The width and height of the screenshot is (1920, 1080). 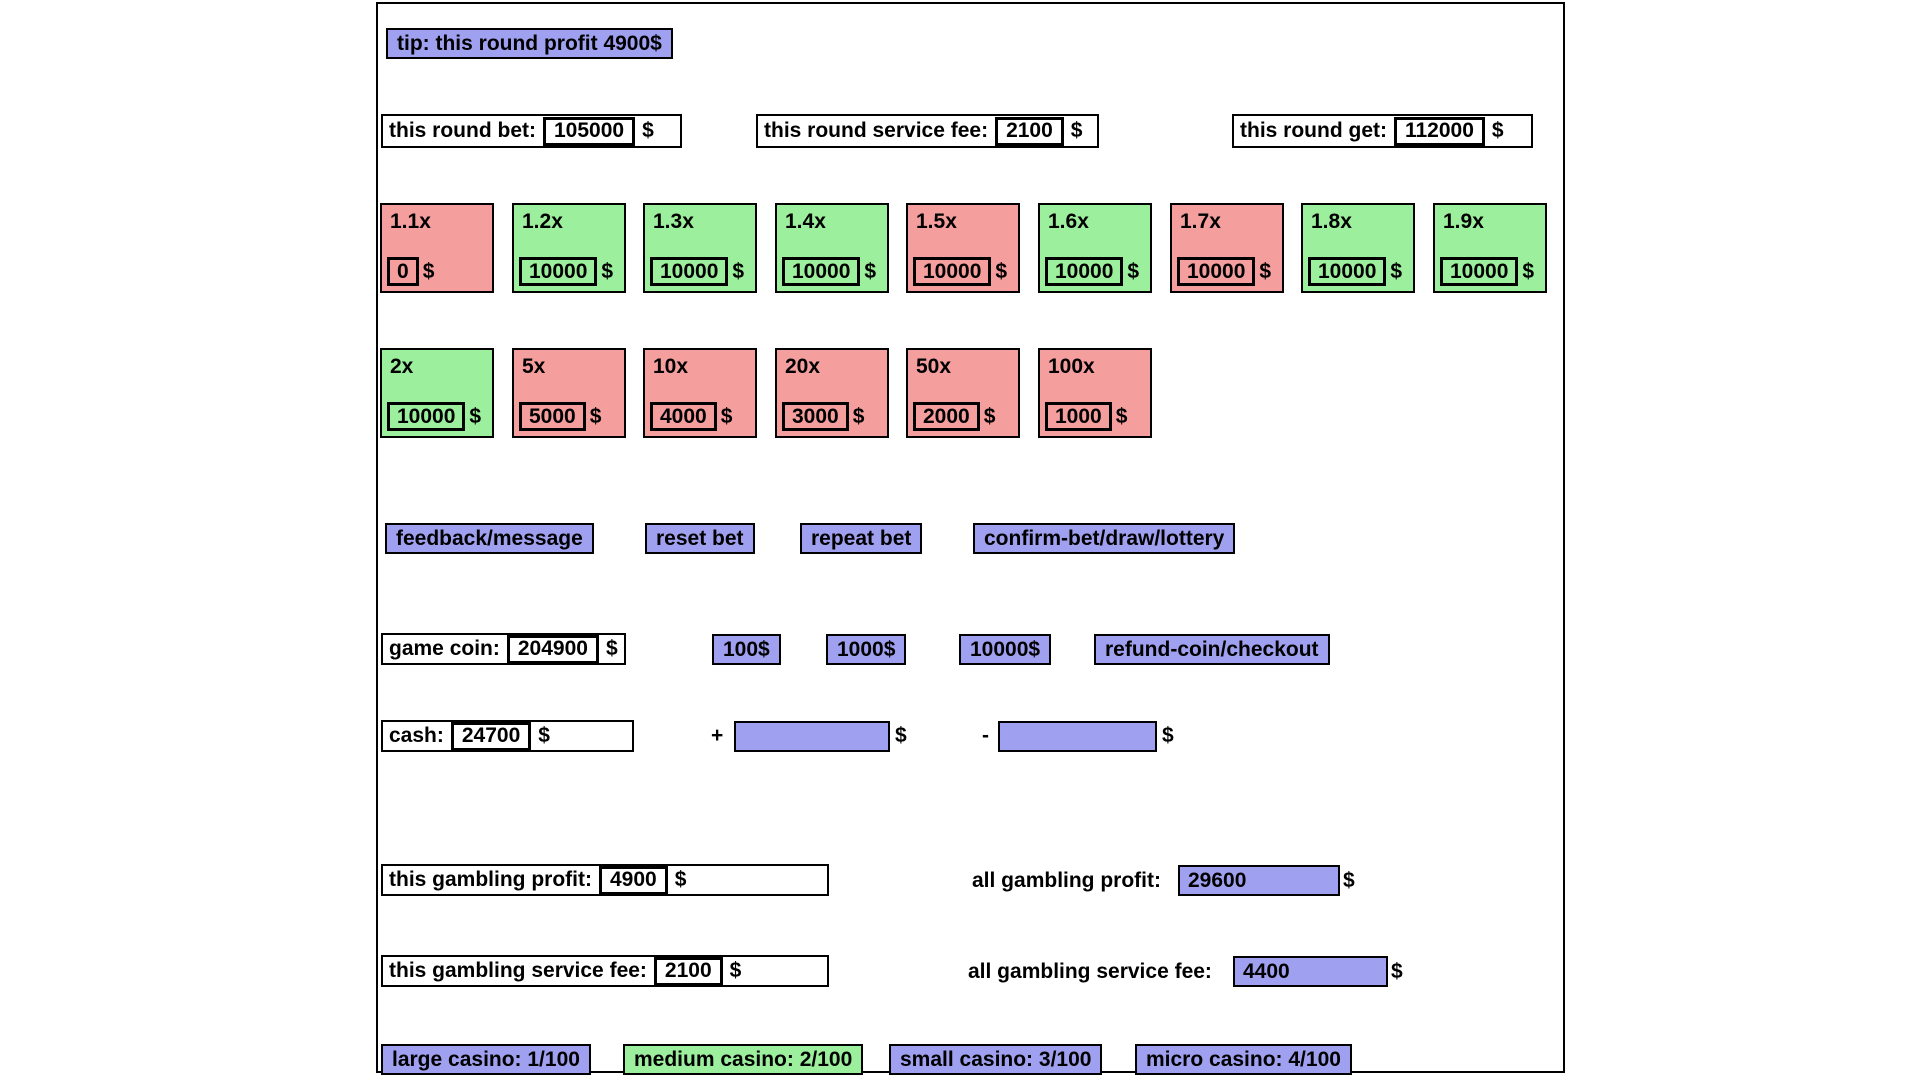 I want to click on round-get-value: 112000, so click(x=1439, y=131).